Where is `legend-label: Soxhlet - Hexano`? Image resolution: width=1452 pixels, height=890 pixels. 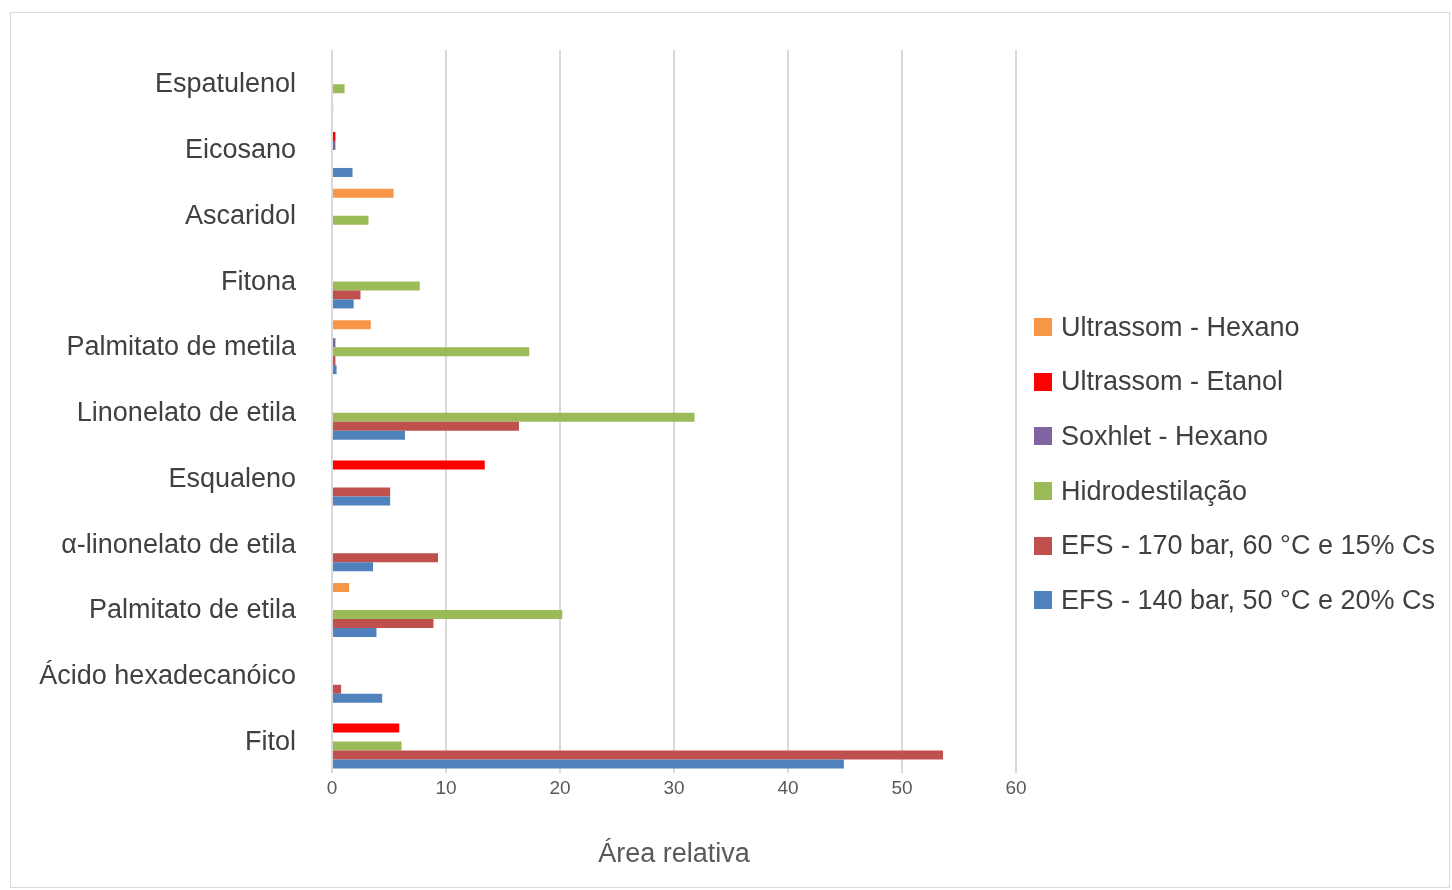
legend-label: Soxhlet - Hexano is located at coordinates (1165, 436).